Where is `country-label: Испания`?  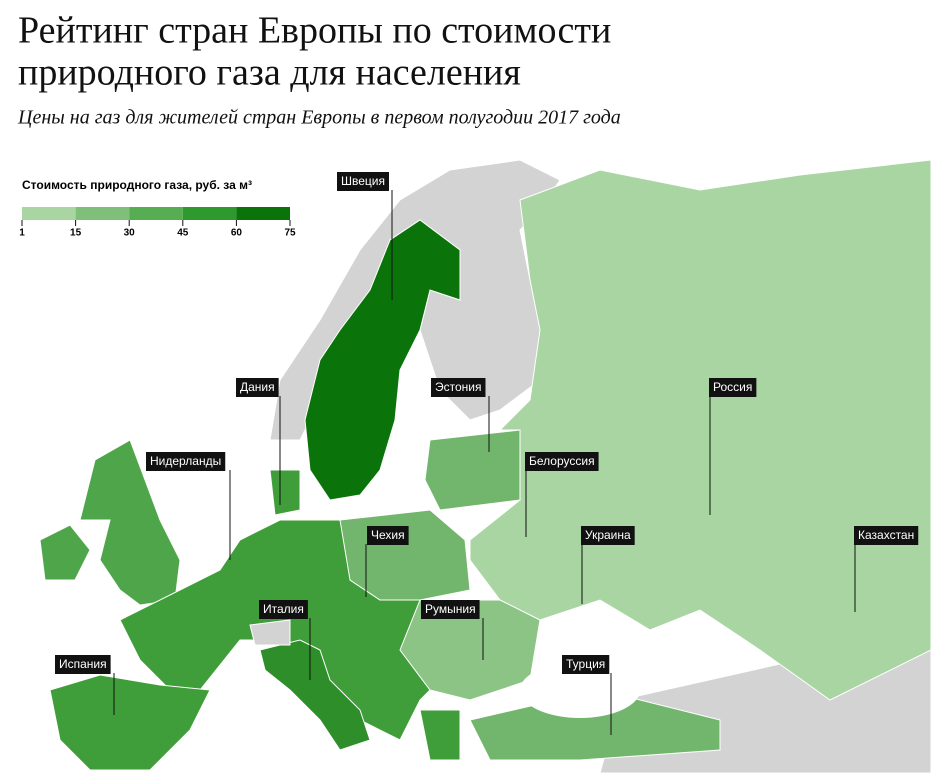 country-label: Испания is located at coordinates (83, 664).